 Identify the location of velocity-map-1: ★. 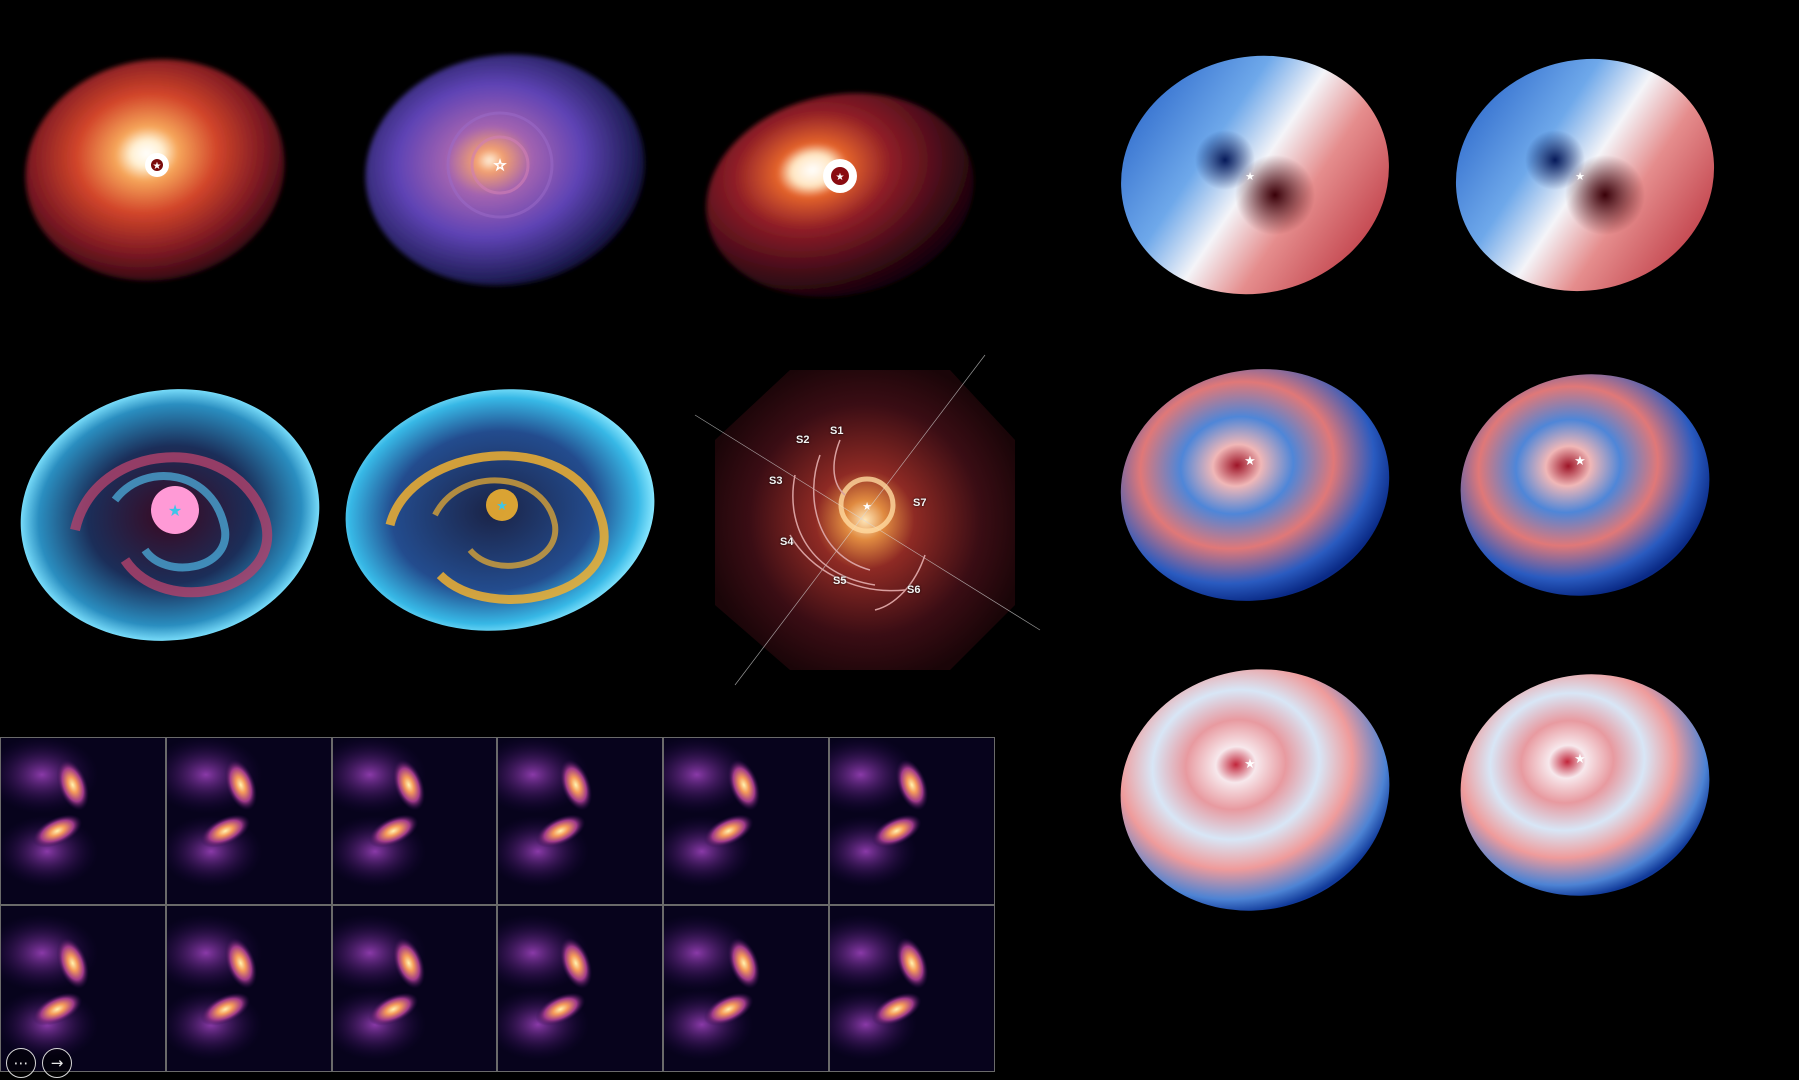
(1275, 185).